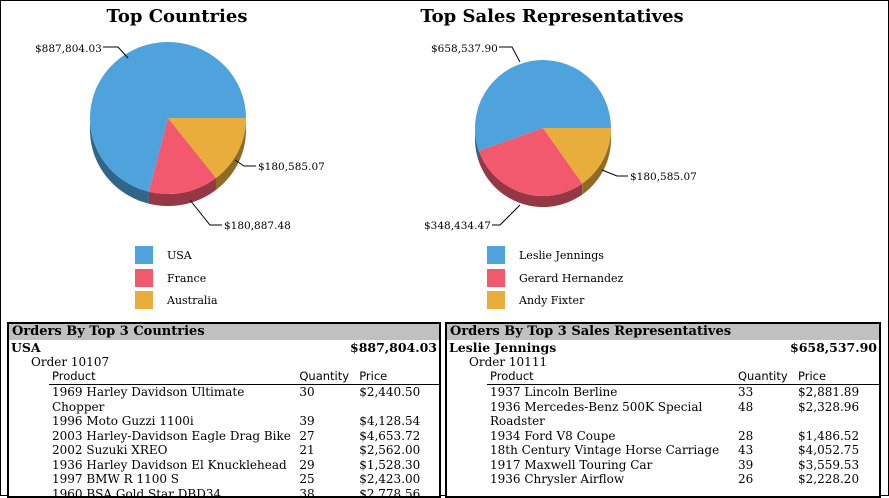  I want to click on cell-product: 1936 Mercedes-Benz 500K Special Roadster, so click(612, 414).